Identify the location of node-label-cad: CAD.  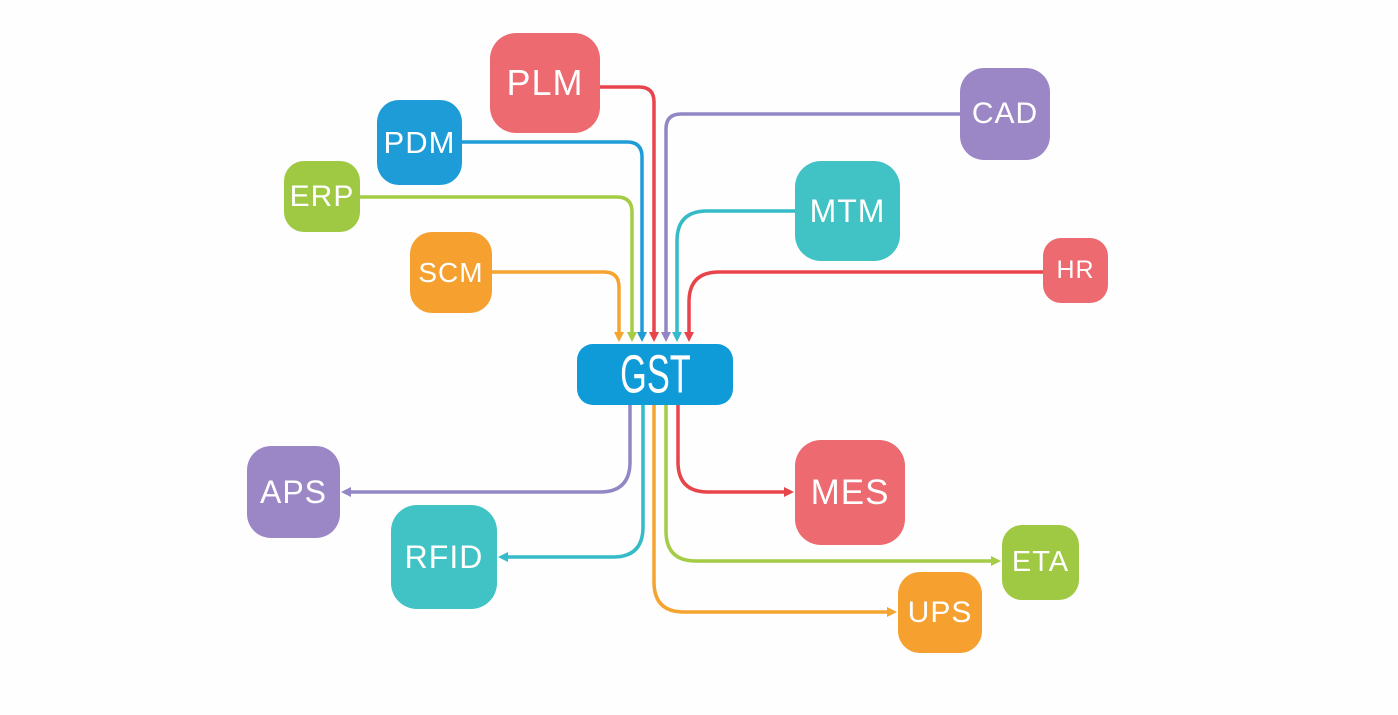
(1005, 113).